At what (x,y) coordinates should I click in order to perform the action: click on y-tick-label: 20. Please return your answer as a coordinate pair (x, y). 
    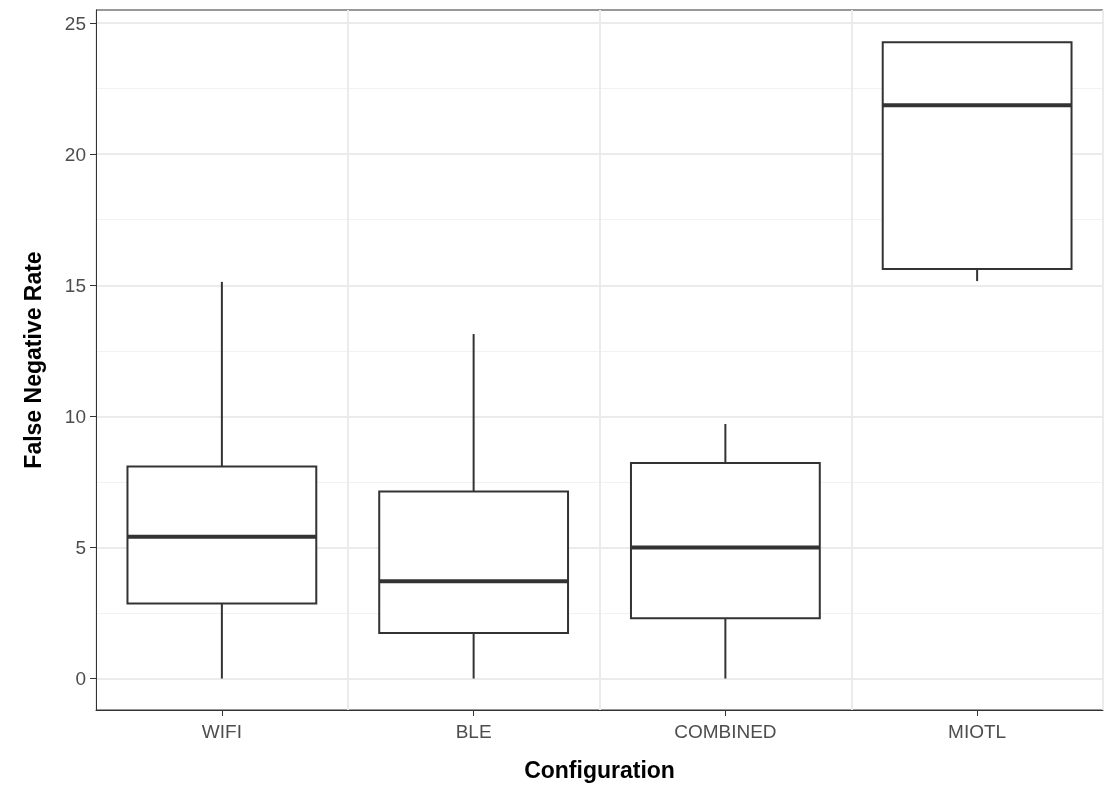
    Looking at the image, I should click on (75, 154).